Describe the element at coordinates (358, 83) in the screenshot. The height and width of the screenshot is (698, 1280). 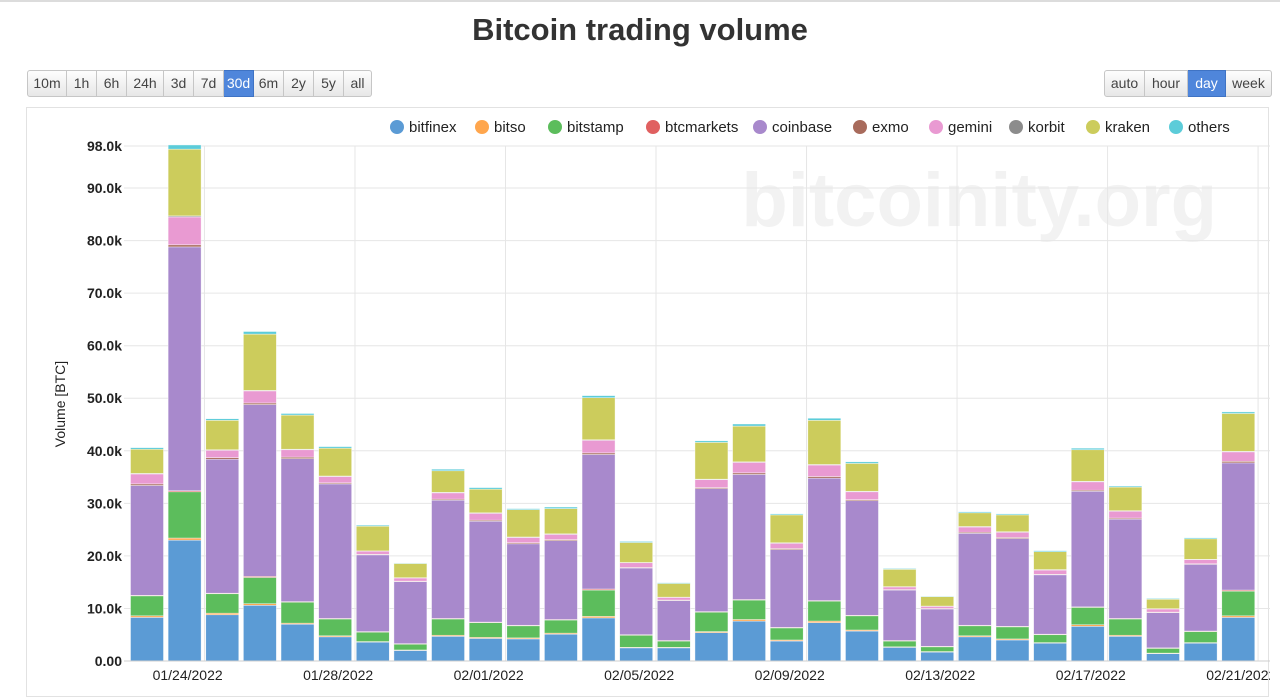
I see `range-all-button: all` at that location.